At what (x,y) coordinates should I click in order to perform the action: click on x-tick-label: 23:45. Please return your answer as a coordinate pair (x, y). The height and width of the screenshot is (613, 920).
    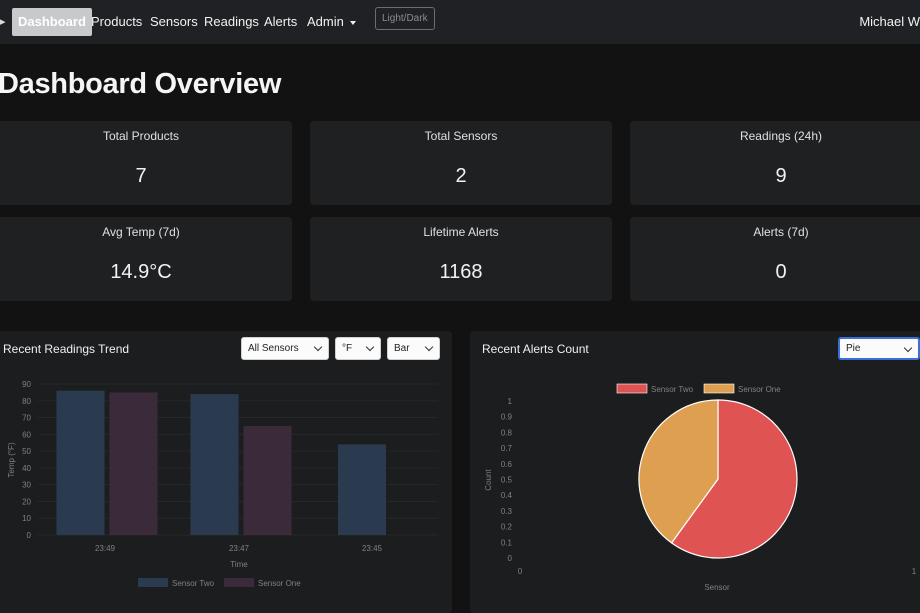
    Looking at the image, I should click on (372, 548).